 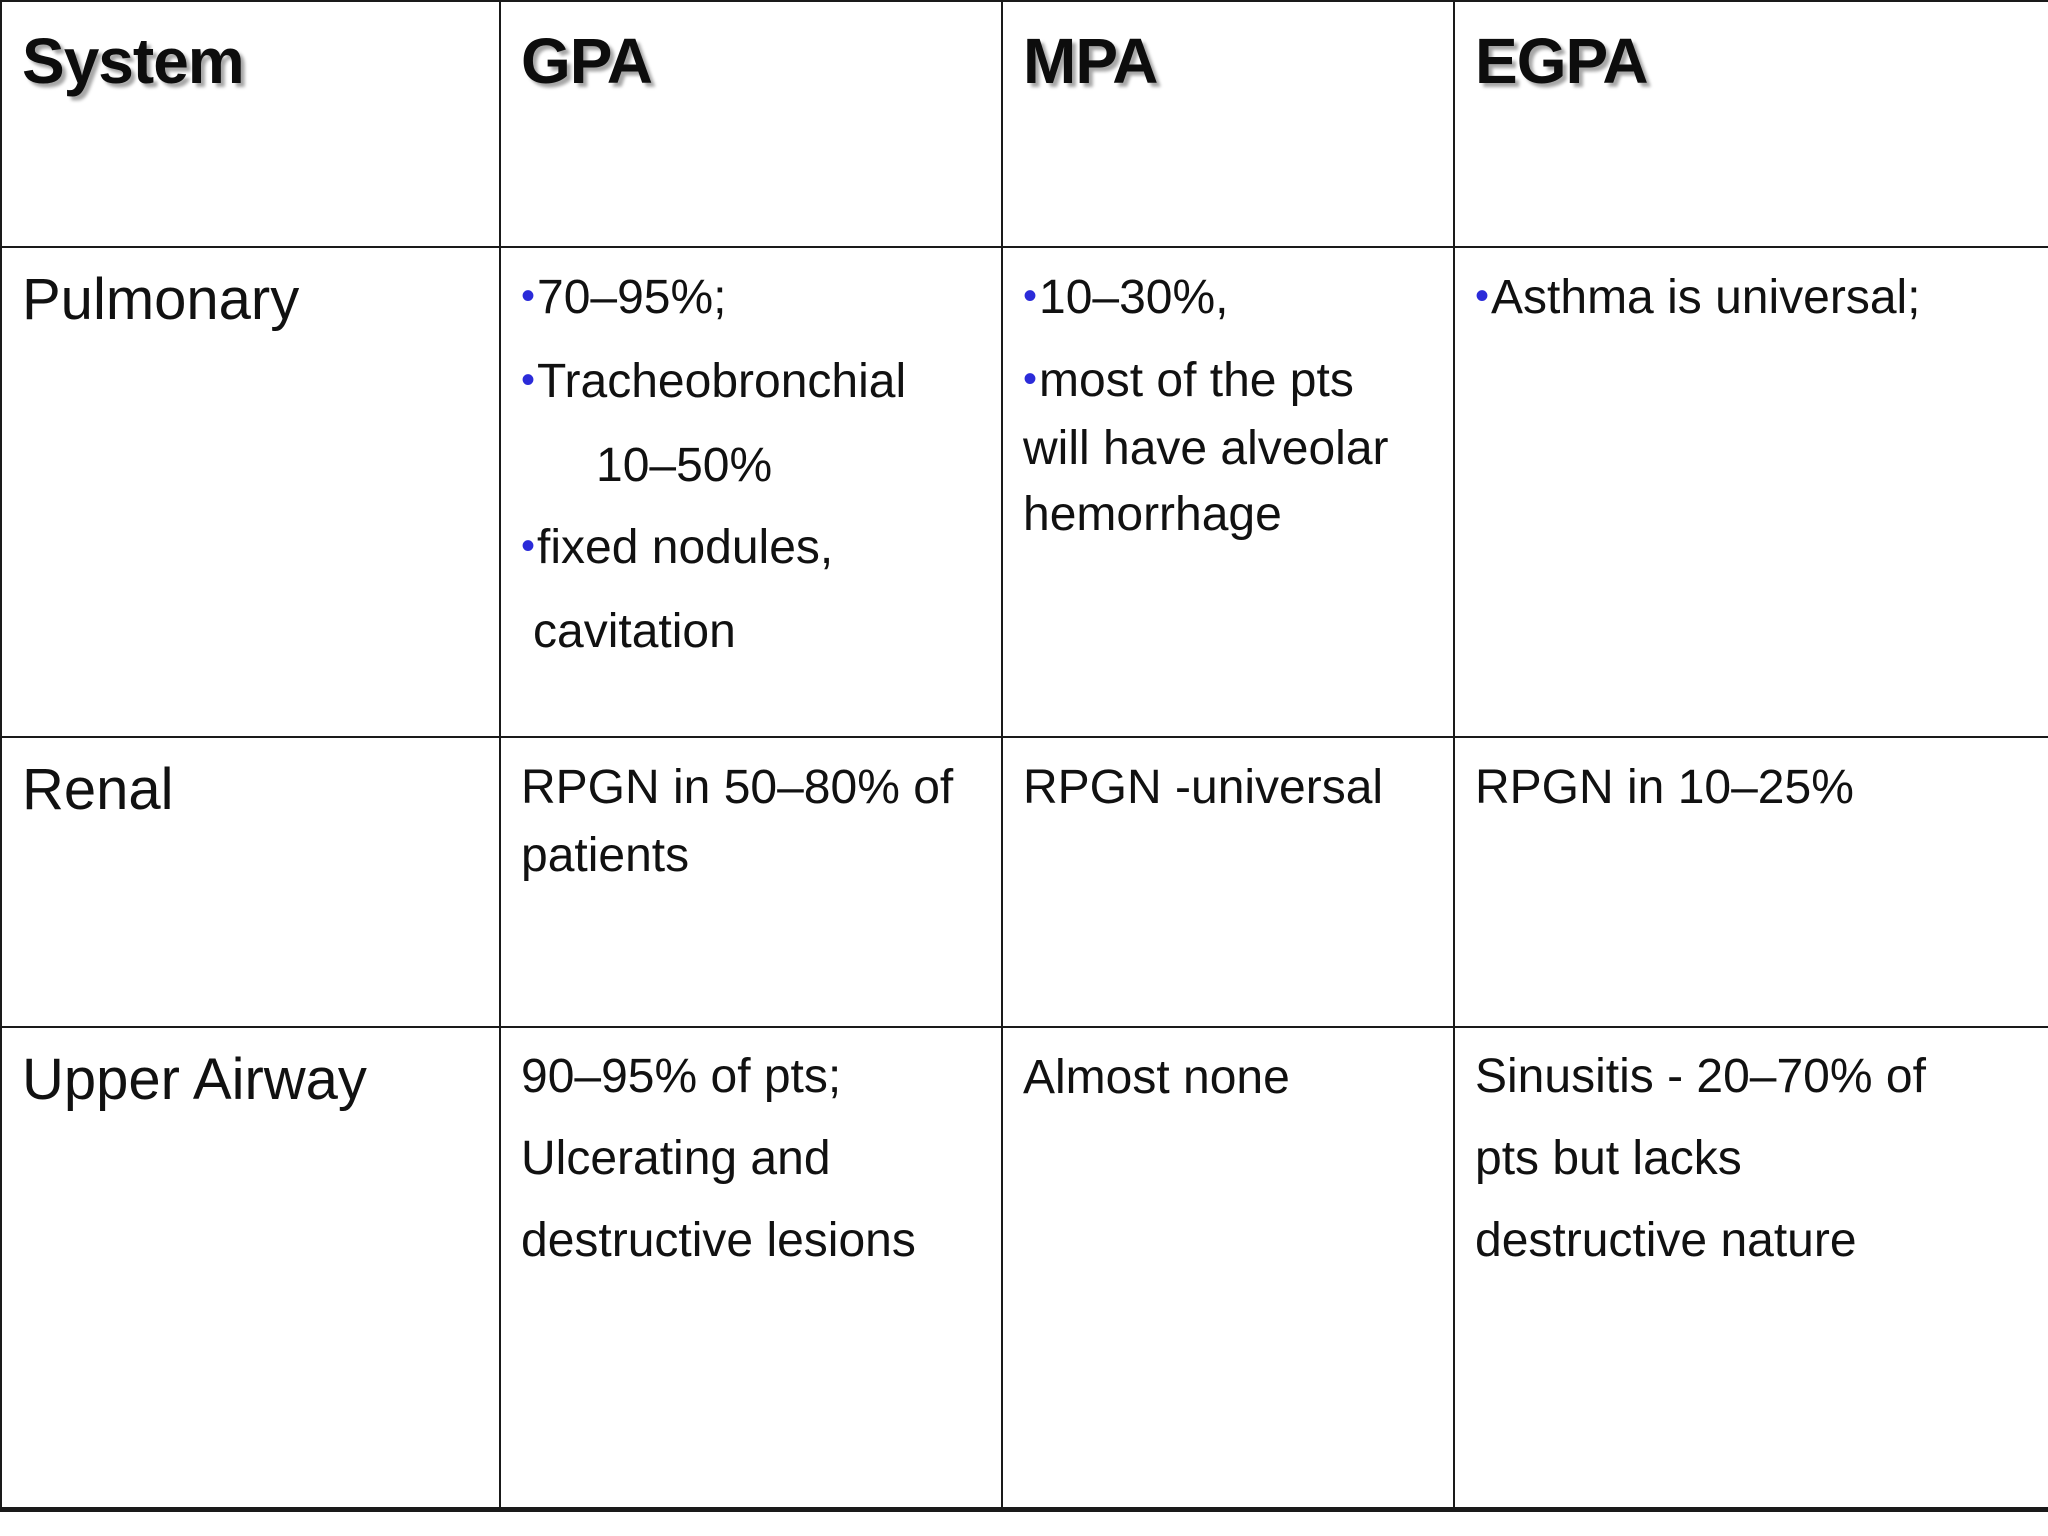 I want to click on row-label-pulmonary: Pulmonary, so click(x=161, y=299).